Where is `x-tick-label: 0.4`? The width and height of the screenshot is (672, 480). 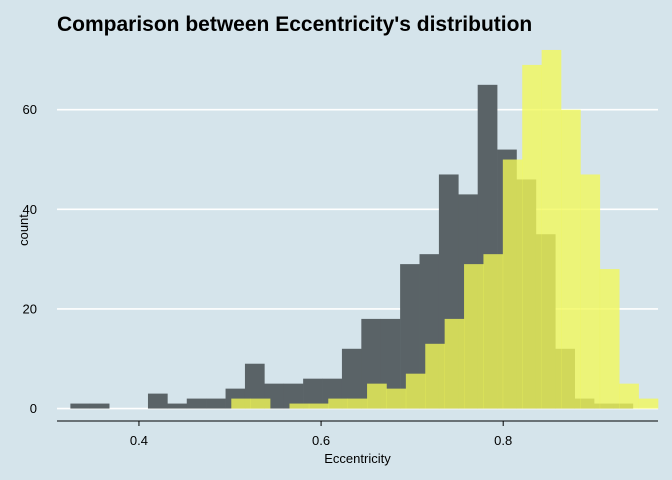
x-tick-label: 0.4 is located at coordinates (139, 440).